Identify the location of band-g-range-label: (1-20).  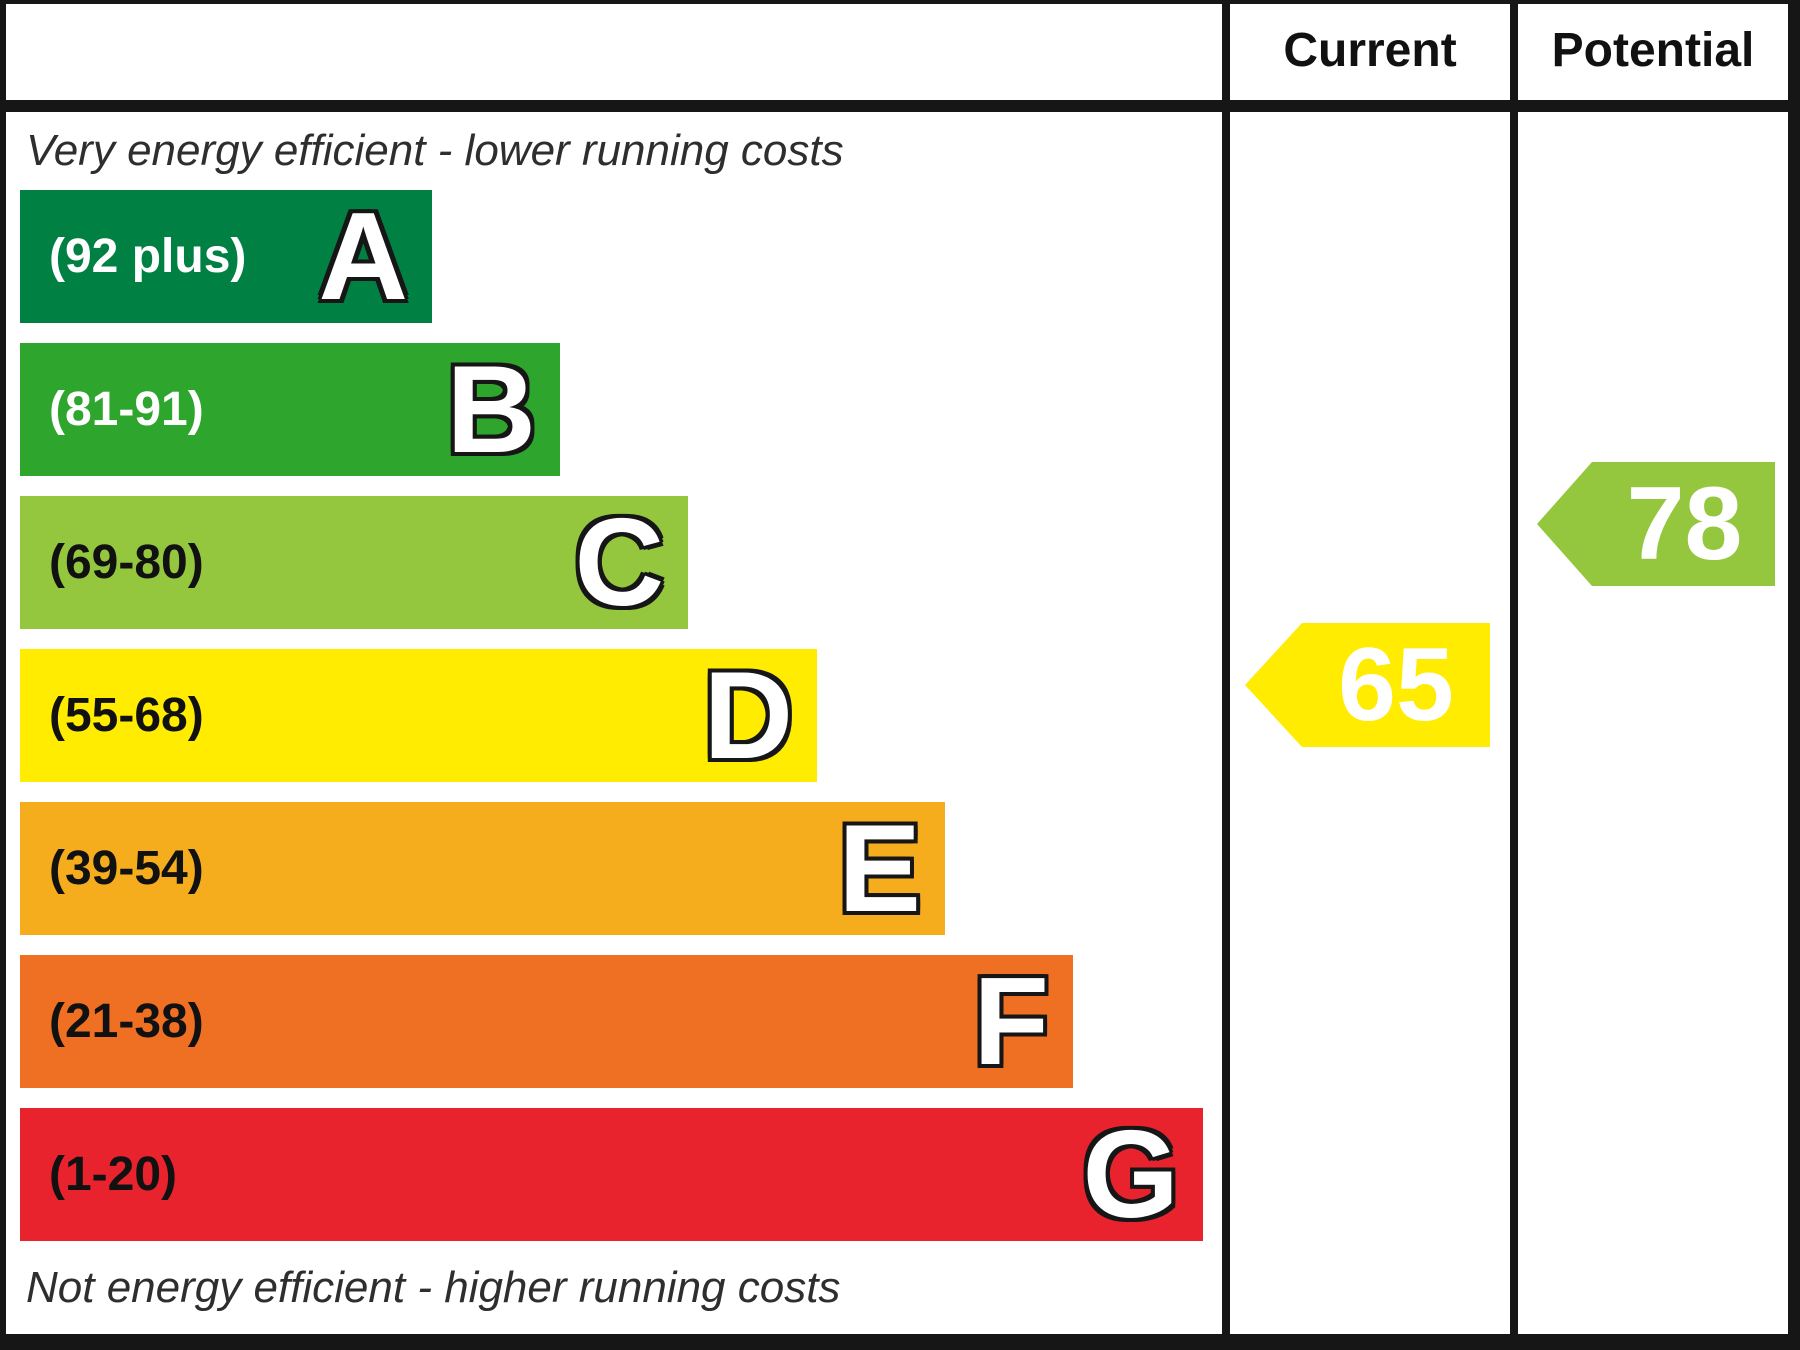
(113, 1174).